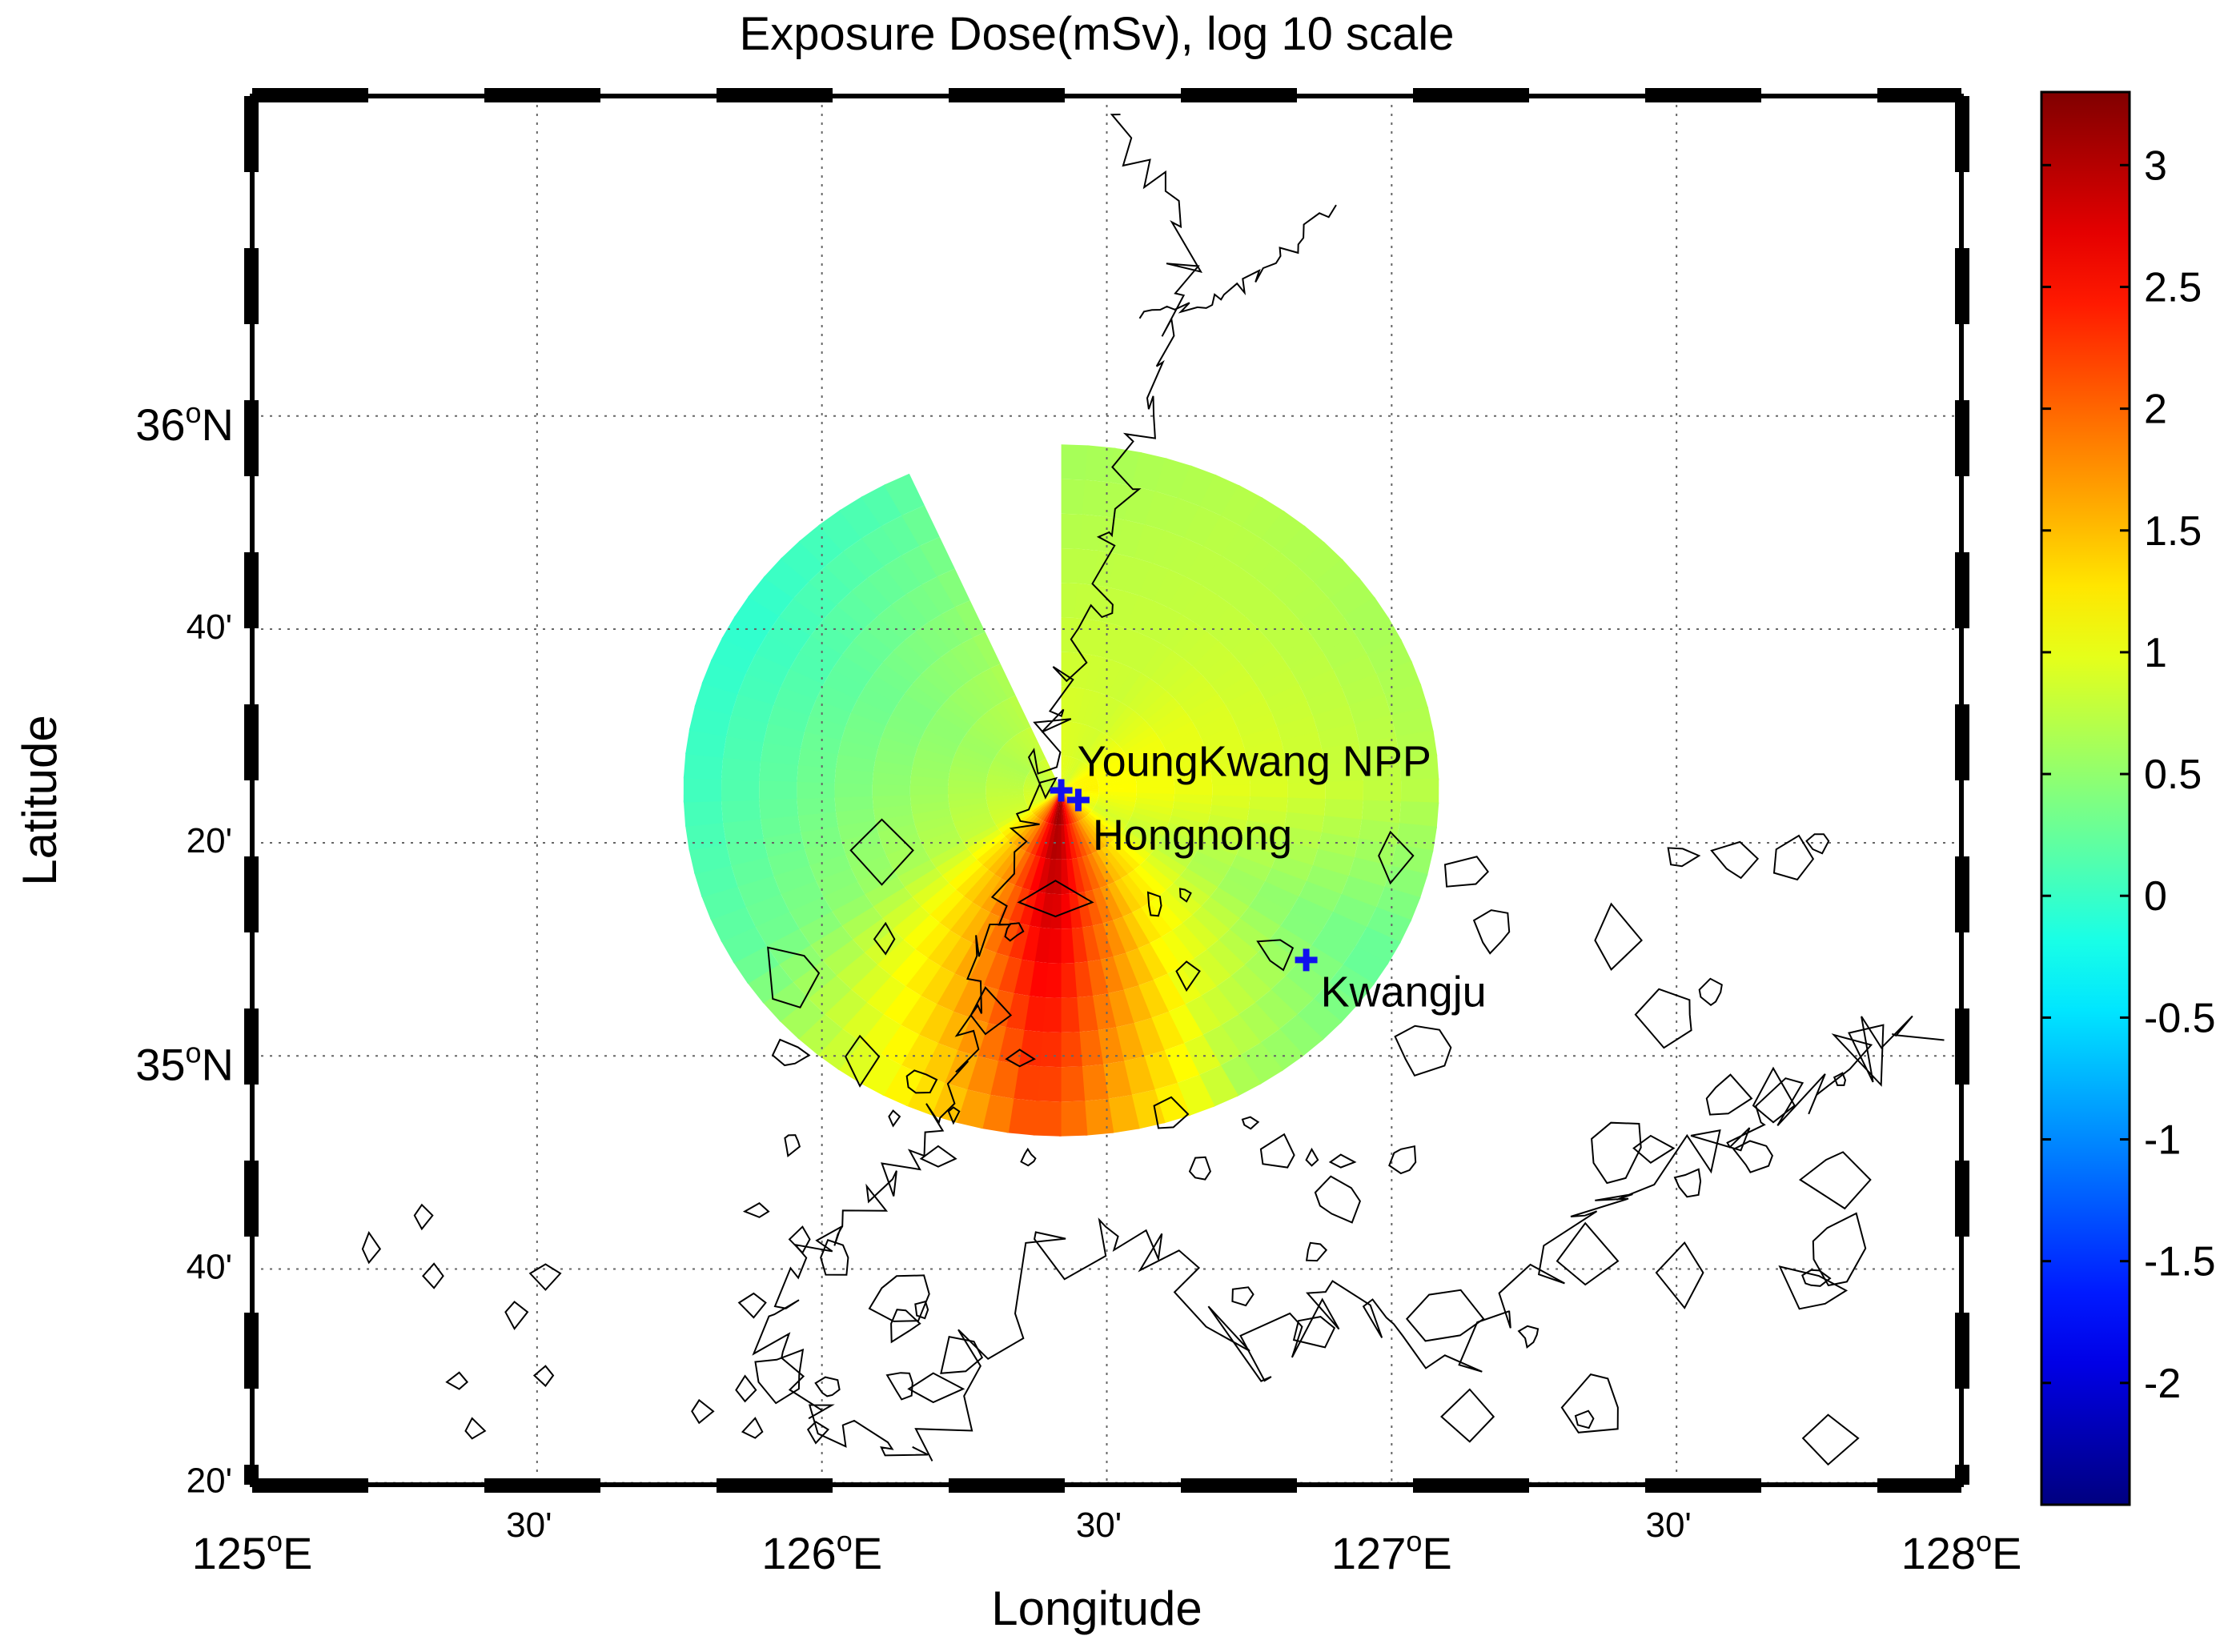 The width and height of the screenshot is (2236, 1652). Describe the element at coordinates (184, 423) in the screenshot. I see `latitude-tick-label: 36oN` at that location.